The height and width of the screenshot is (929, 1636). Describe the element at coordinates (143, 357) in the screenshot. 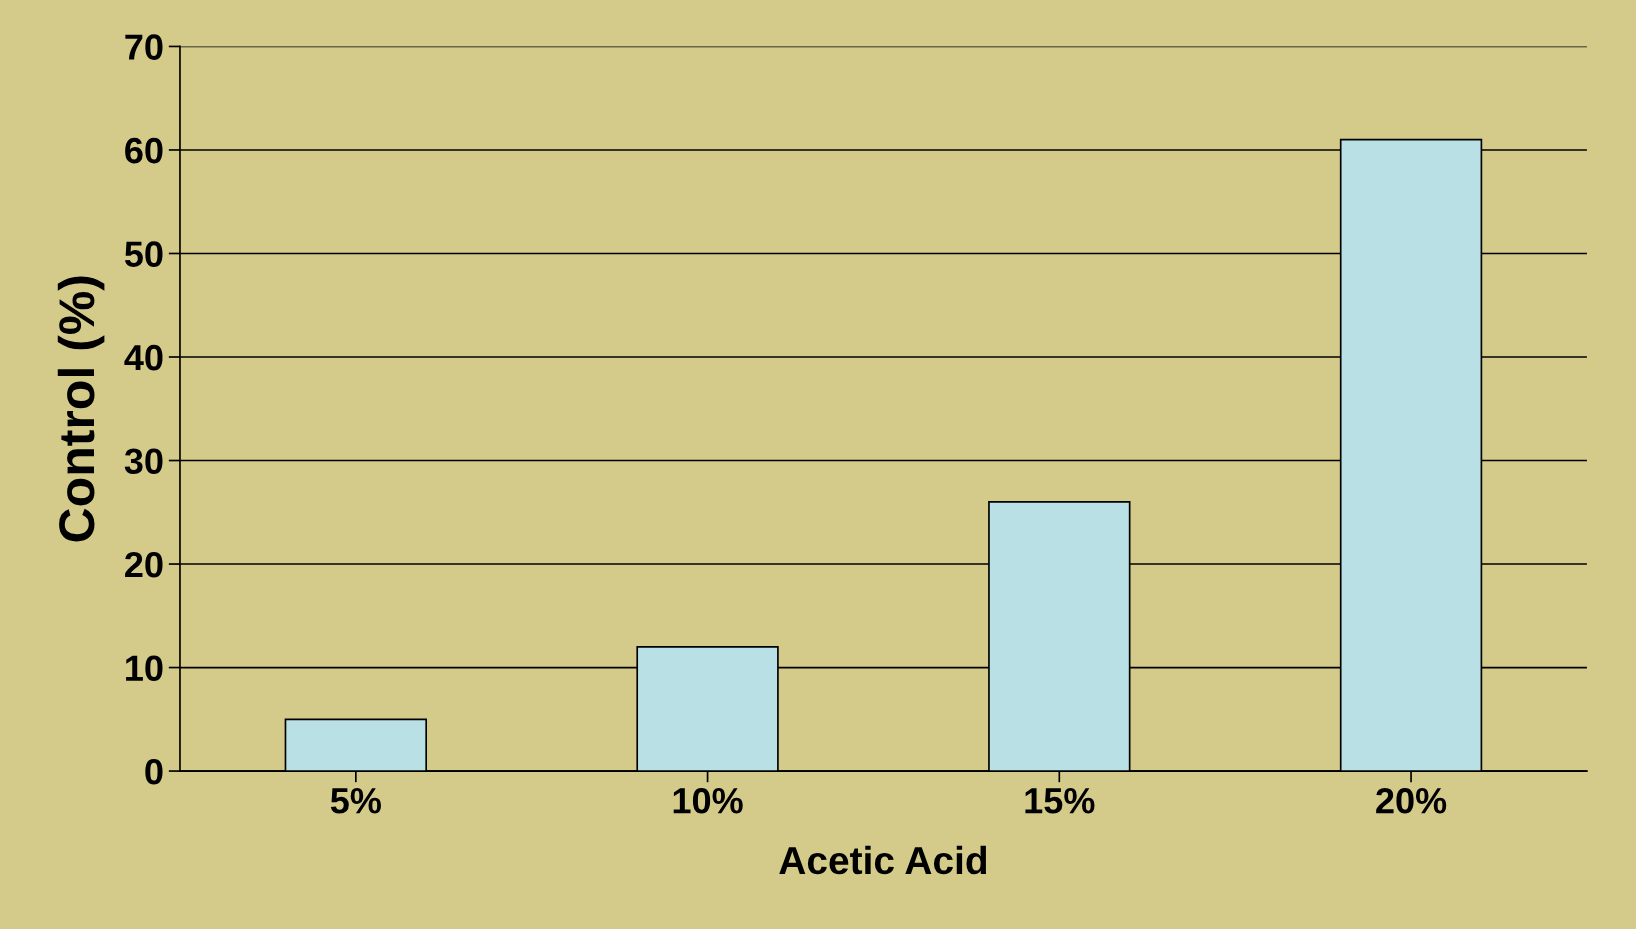

I see `y-tick-label: 40` at that location.